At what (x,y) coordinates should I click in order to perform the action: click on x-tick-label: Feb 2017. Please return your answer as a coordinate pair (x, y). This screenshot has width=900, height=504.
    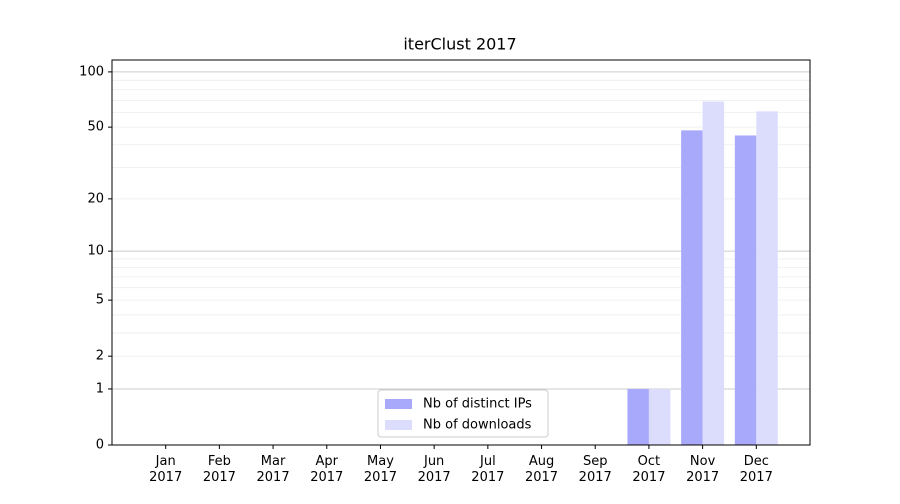
    Looking at the image, I should click on (219, 469).